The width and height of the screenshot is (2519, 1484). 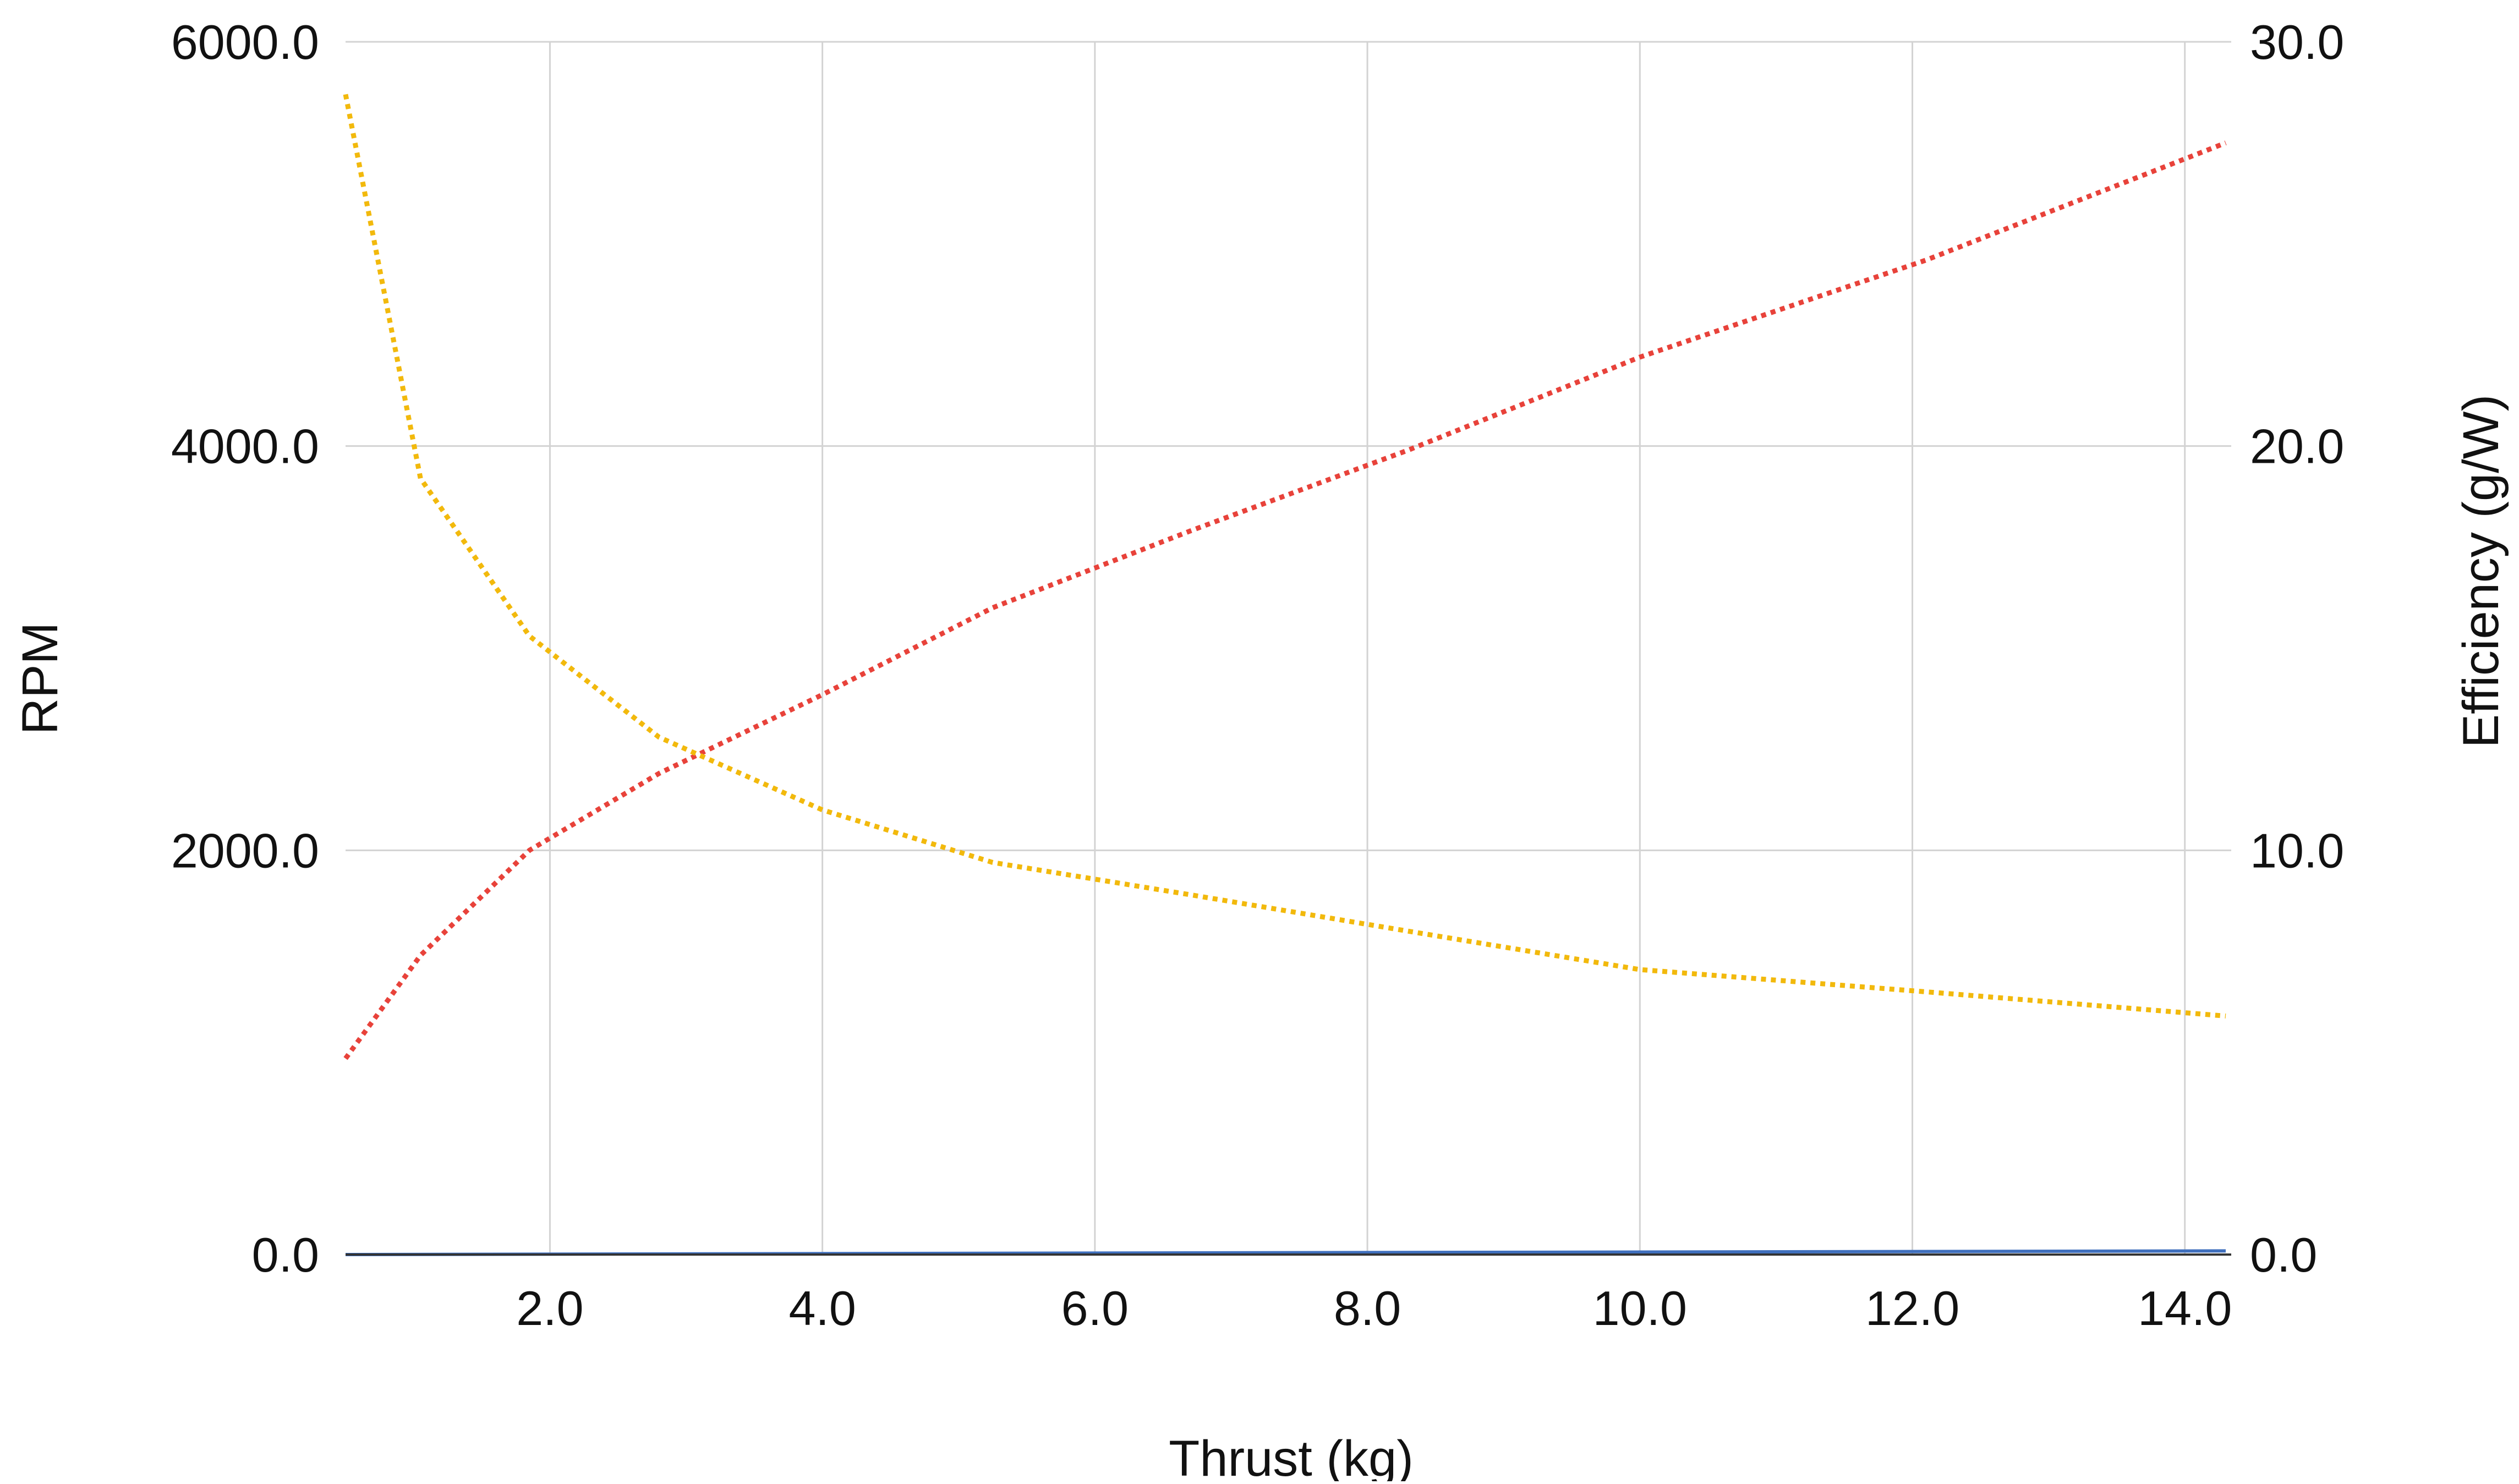 What do you see at coordinates (1367, 1308) in the screenshot?
I see `x-tick-label: 8.0` at bounding box center [1367, 1308].